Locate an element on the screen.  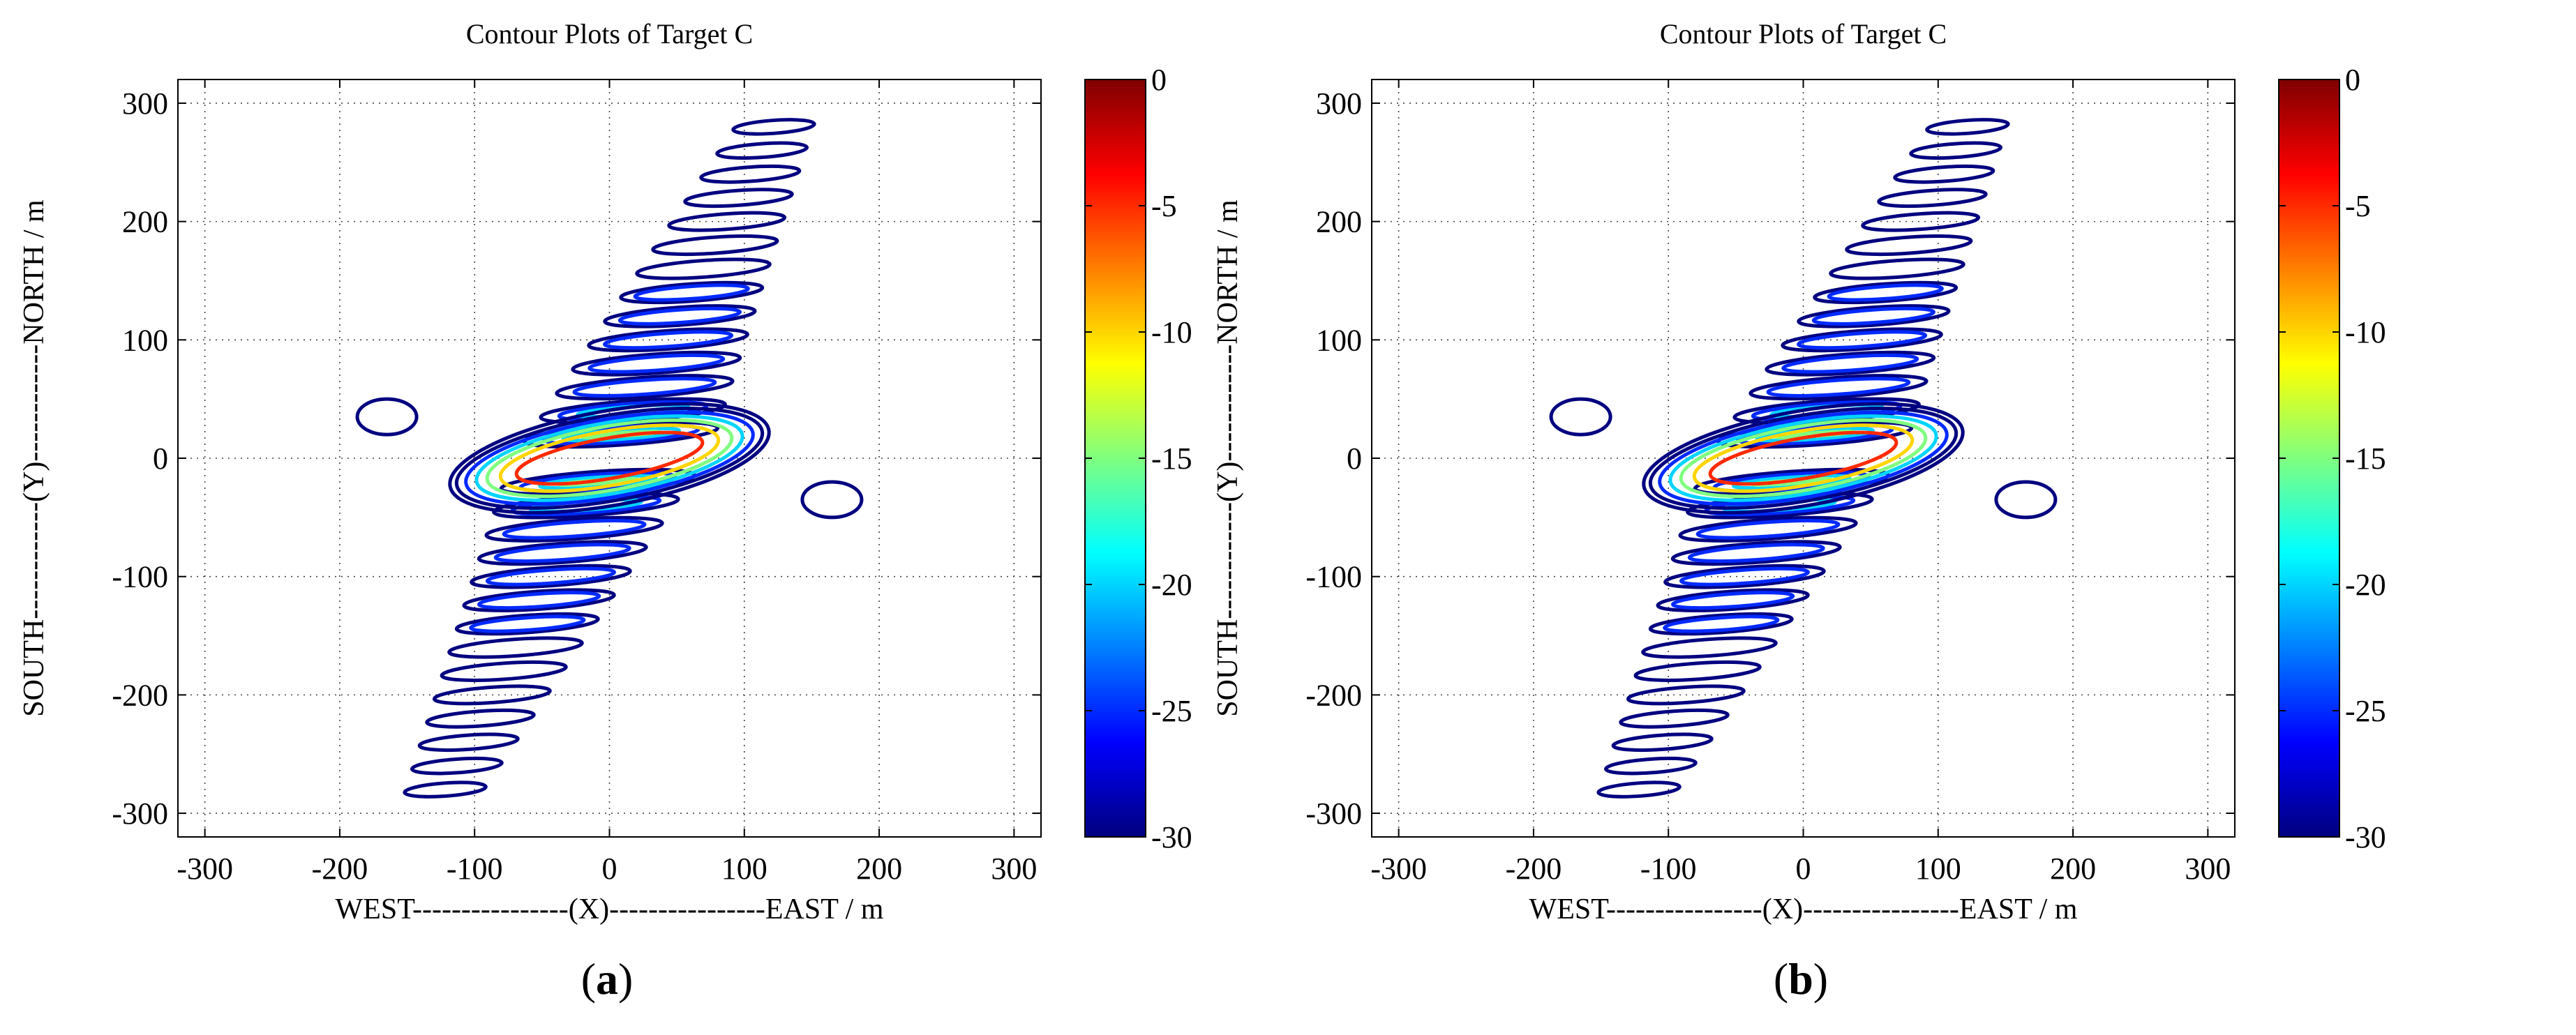
y-tick-label: 100 is located at coordinates (145, 340).